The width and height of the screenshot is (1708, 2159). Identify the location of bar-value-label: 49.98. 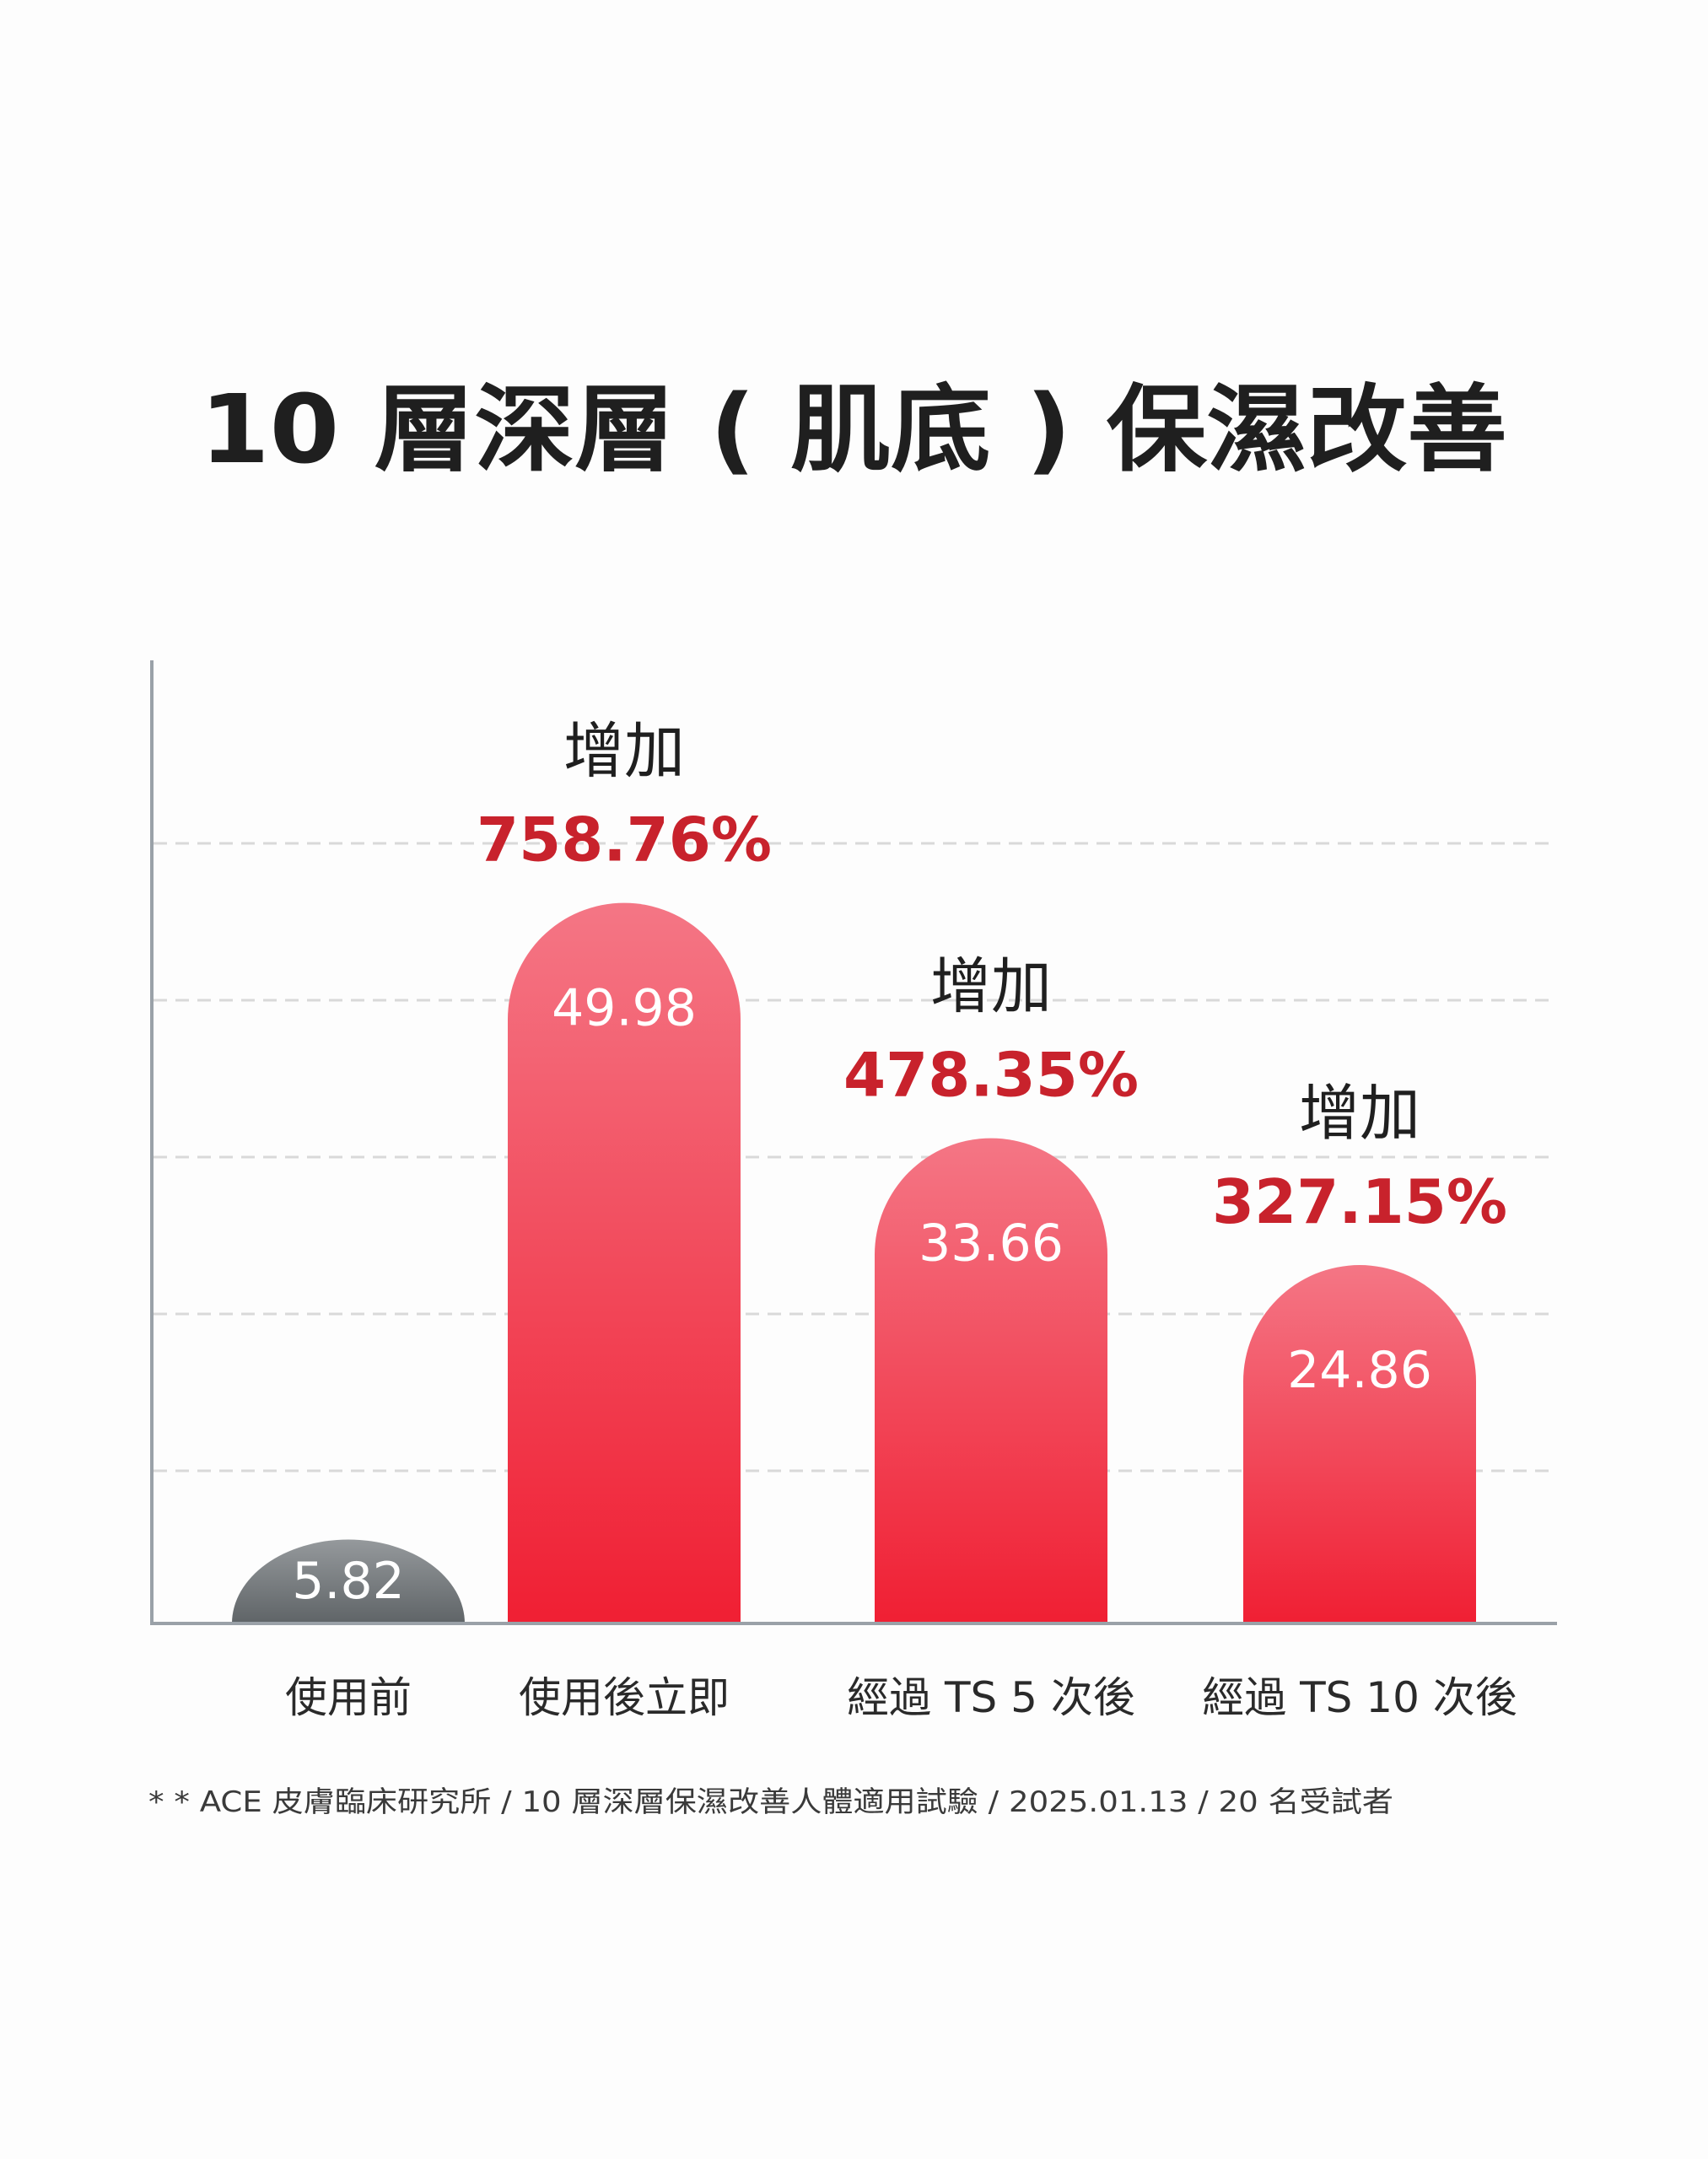
(624, 1008).